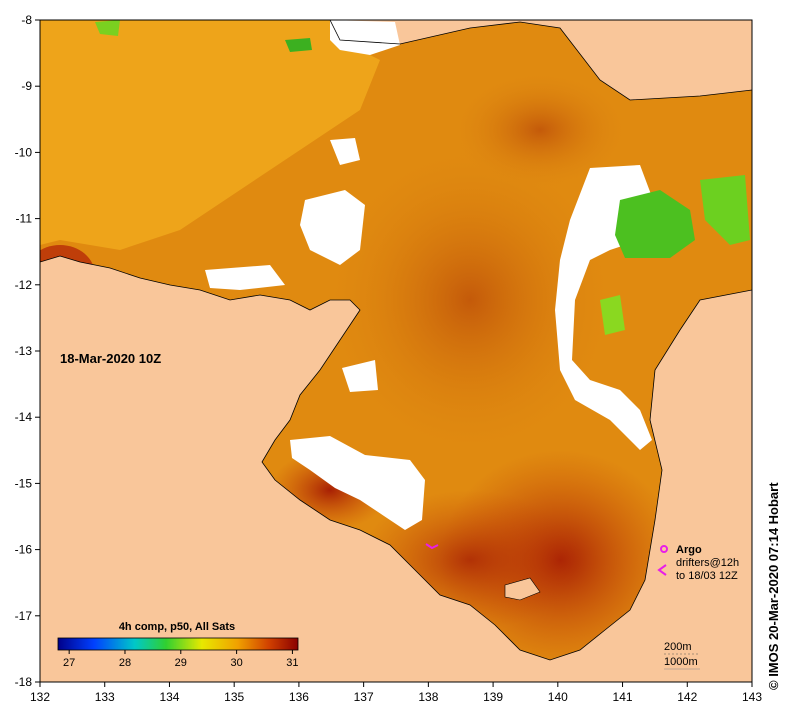 This screenshot has width=791, height=716. I want to click on colorbar-ticks: 27 28 29 30 31, so click(181, 659).